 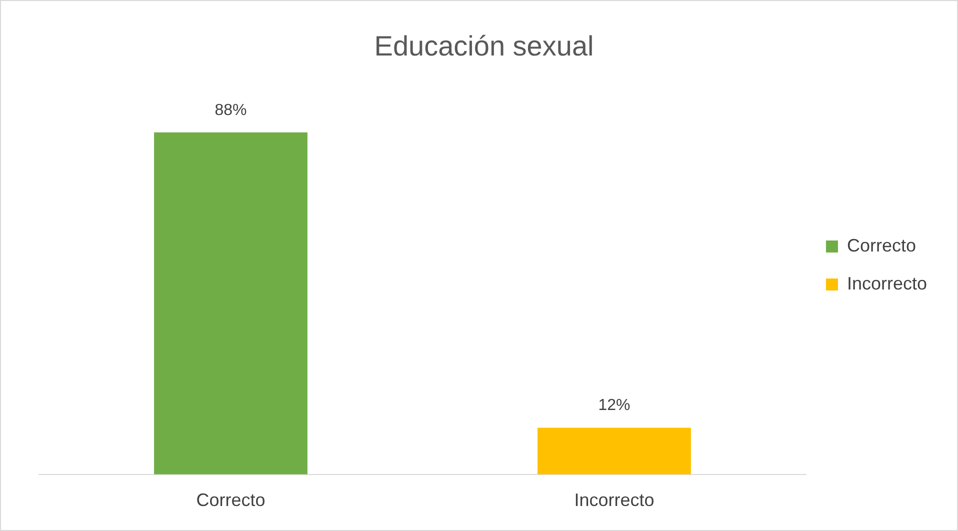 I want to click on data-label: 12%, so click(x=614, y=405).